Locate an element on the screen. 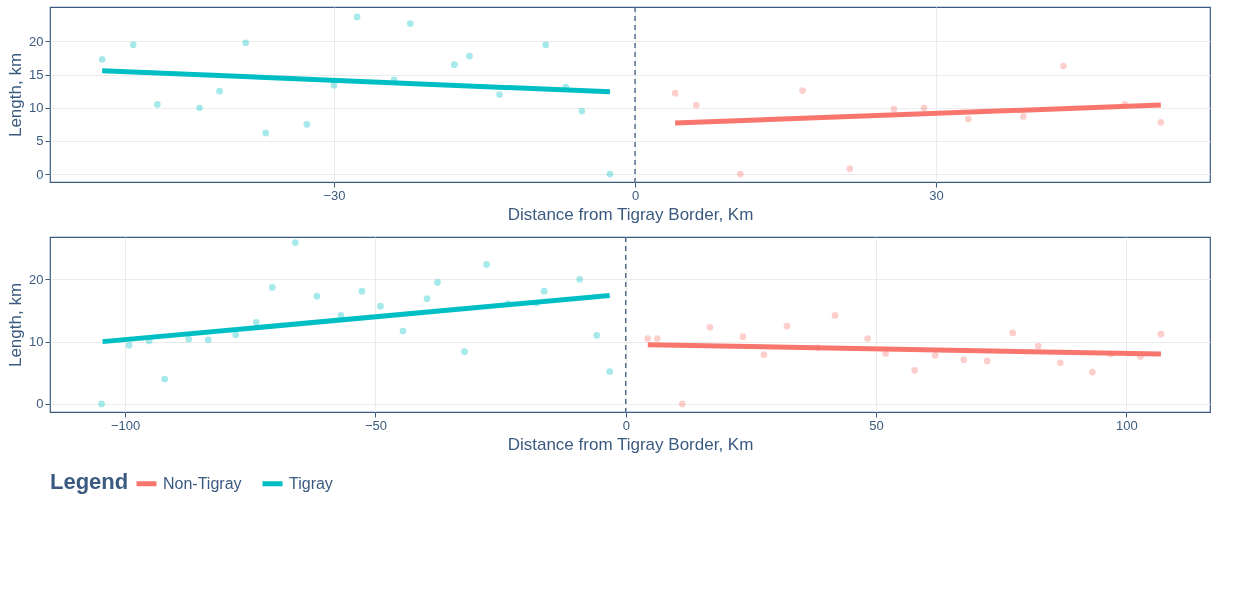 The image size is (1244, 590). legend-title: Legend is located at coordinates (89, 481).